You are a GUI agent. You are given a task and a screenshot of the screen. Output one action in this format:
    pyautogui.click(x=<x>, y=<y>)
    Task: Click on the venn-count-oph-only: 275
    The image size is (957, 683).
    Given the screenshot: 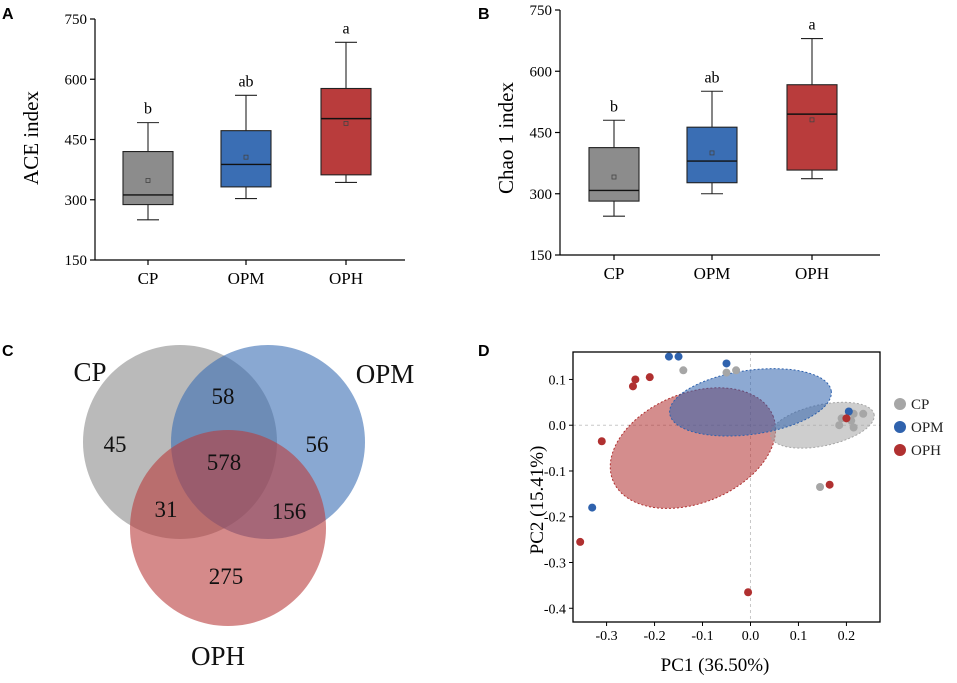 What is the action you would take?
    pyautogui.click(x=226, y=576)
    